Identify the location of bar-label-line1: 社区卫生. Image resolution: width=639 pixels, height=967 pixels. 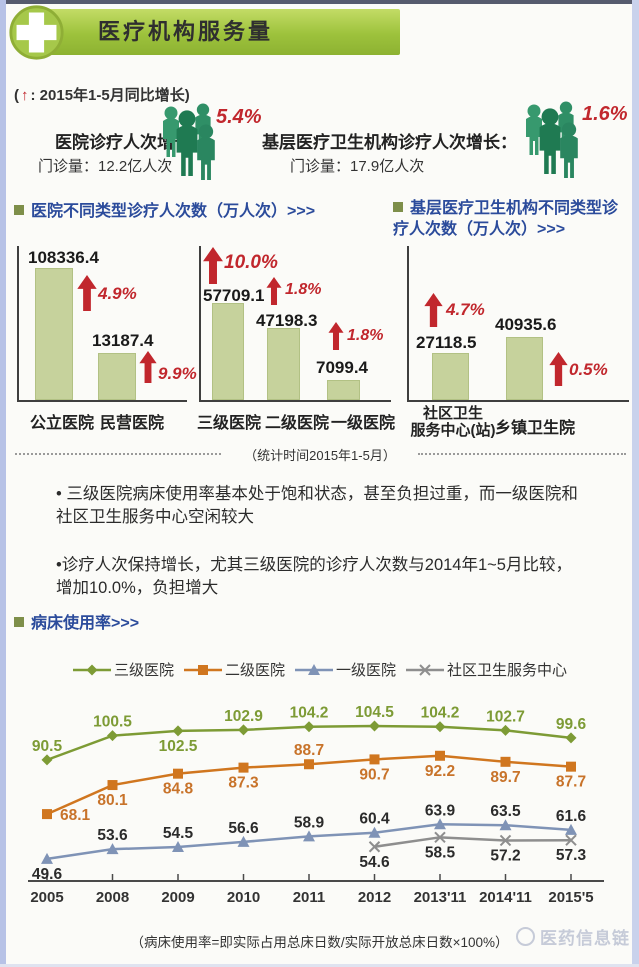
(452, 413).